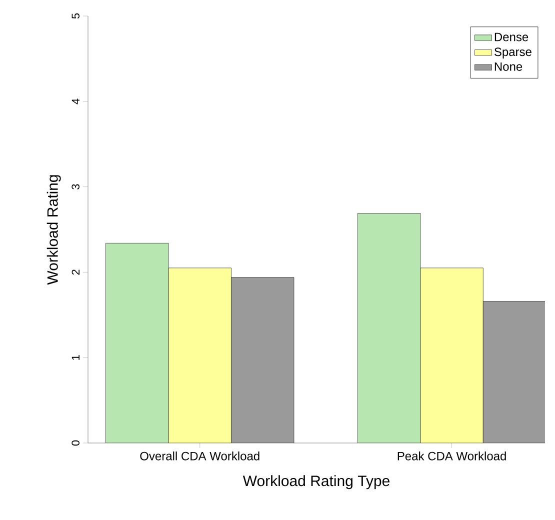 This screenshot has width=555, height=520. I want to click on legend-label: Sparse, so click(513, 53).